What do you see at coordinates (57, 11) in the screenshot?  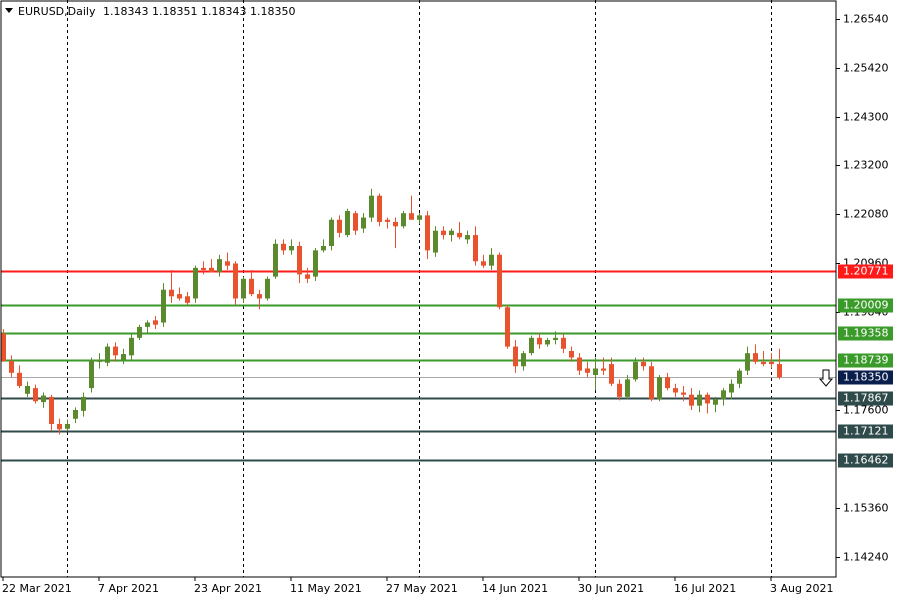 I see `symbol-label: EURUSD,Daily` at bounding box center [57, 11].